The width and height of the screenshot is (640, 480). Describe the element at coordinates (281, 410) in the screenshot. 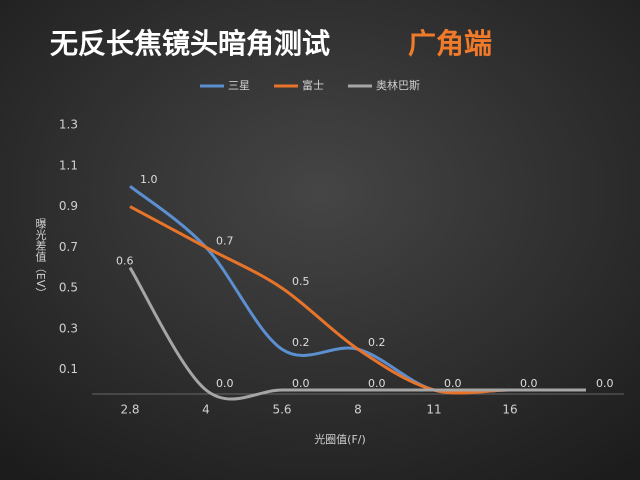

I see `x-tick-label: 5.6` at that location.